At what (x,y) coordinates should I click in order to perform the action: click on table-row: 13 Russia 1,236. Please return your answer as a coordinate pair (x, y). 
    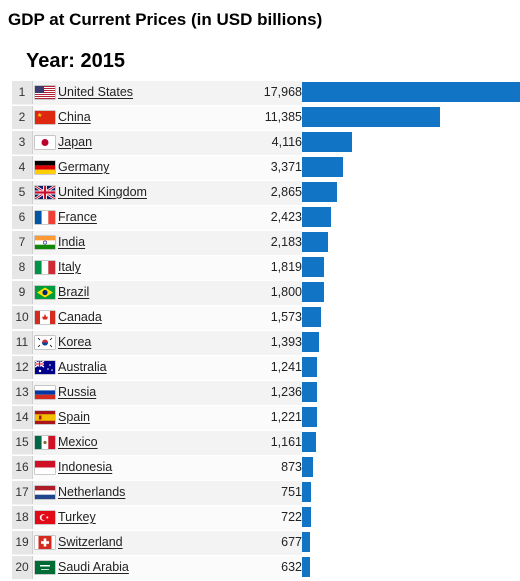
    Looking at the image, I should click on (266, 393).